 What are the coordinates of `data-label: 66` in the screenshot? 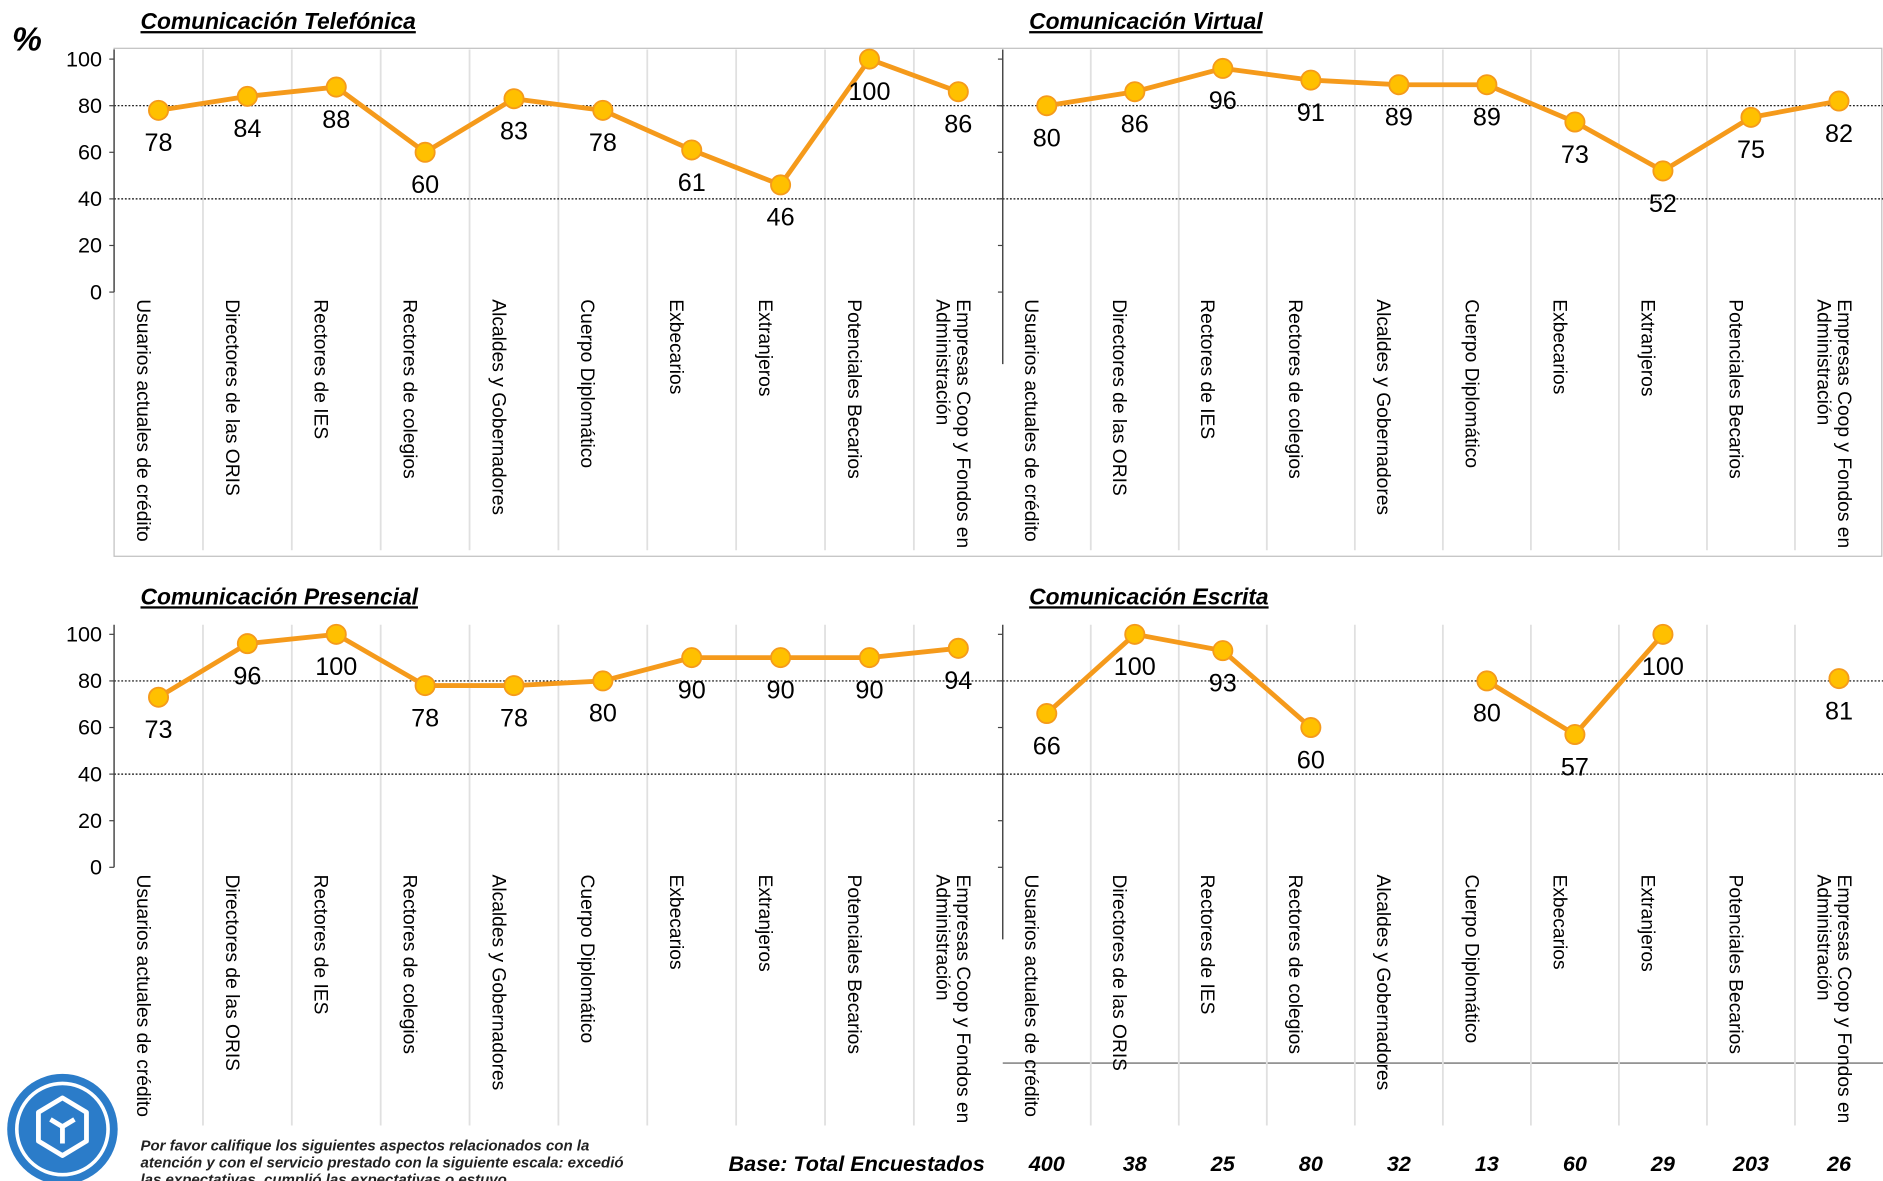 It's located at (1047, 746).